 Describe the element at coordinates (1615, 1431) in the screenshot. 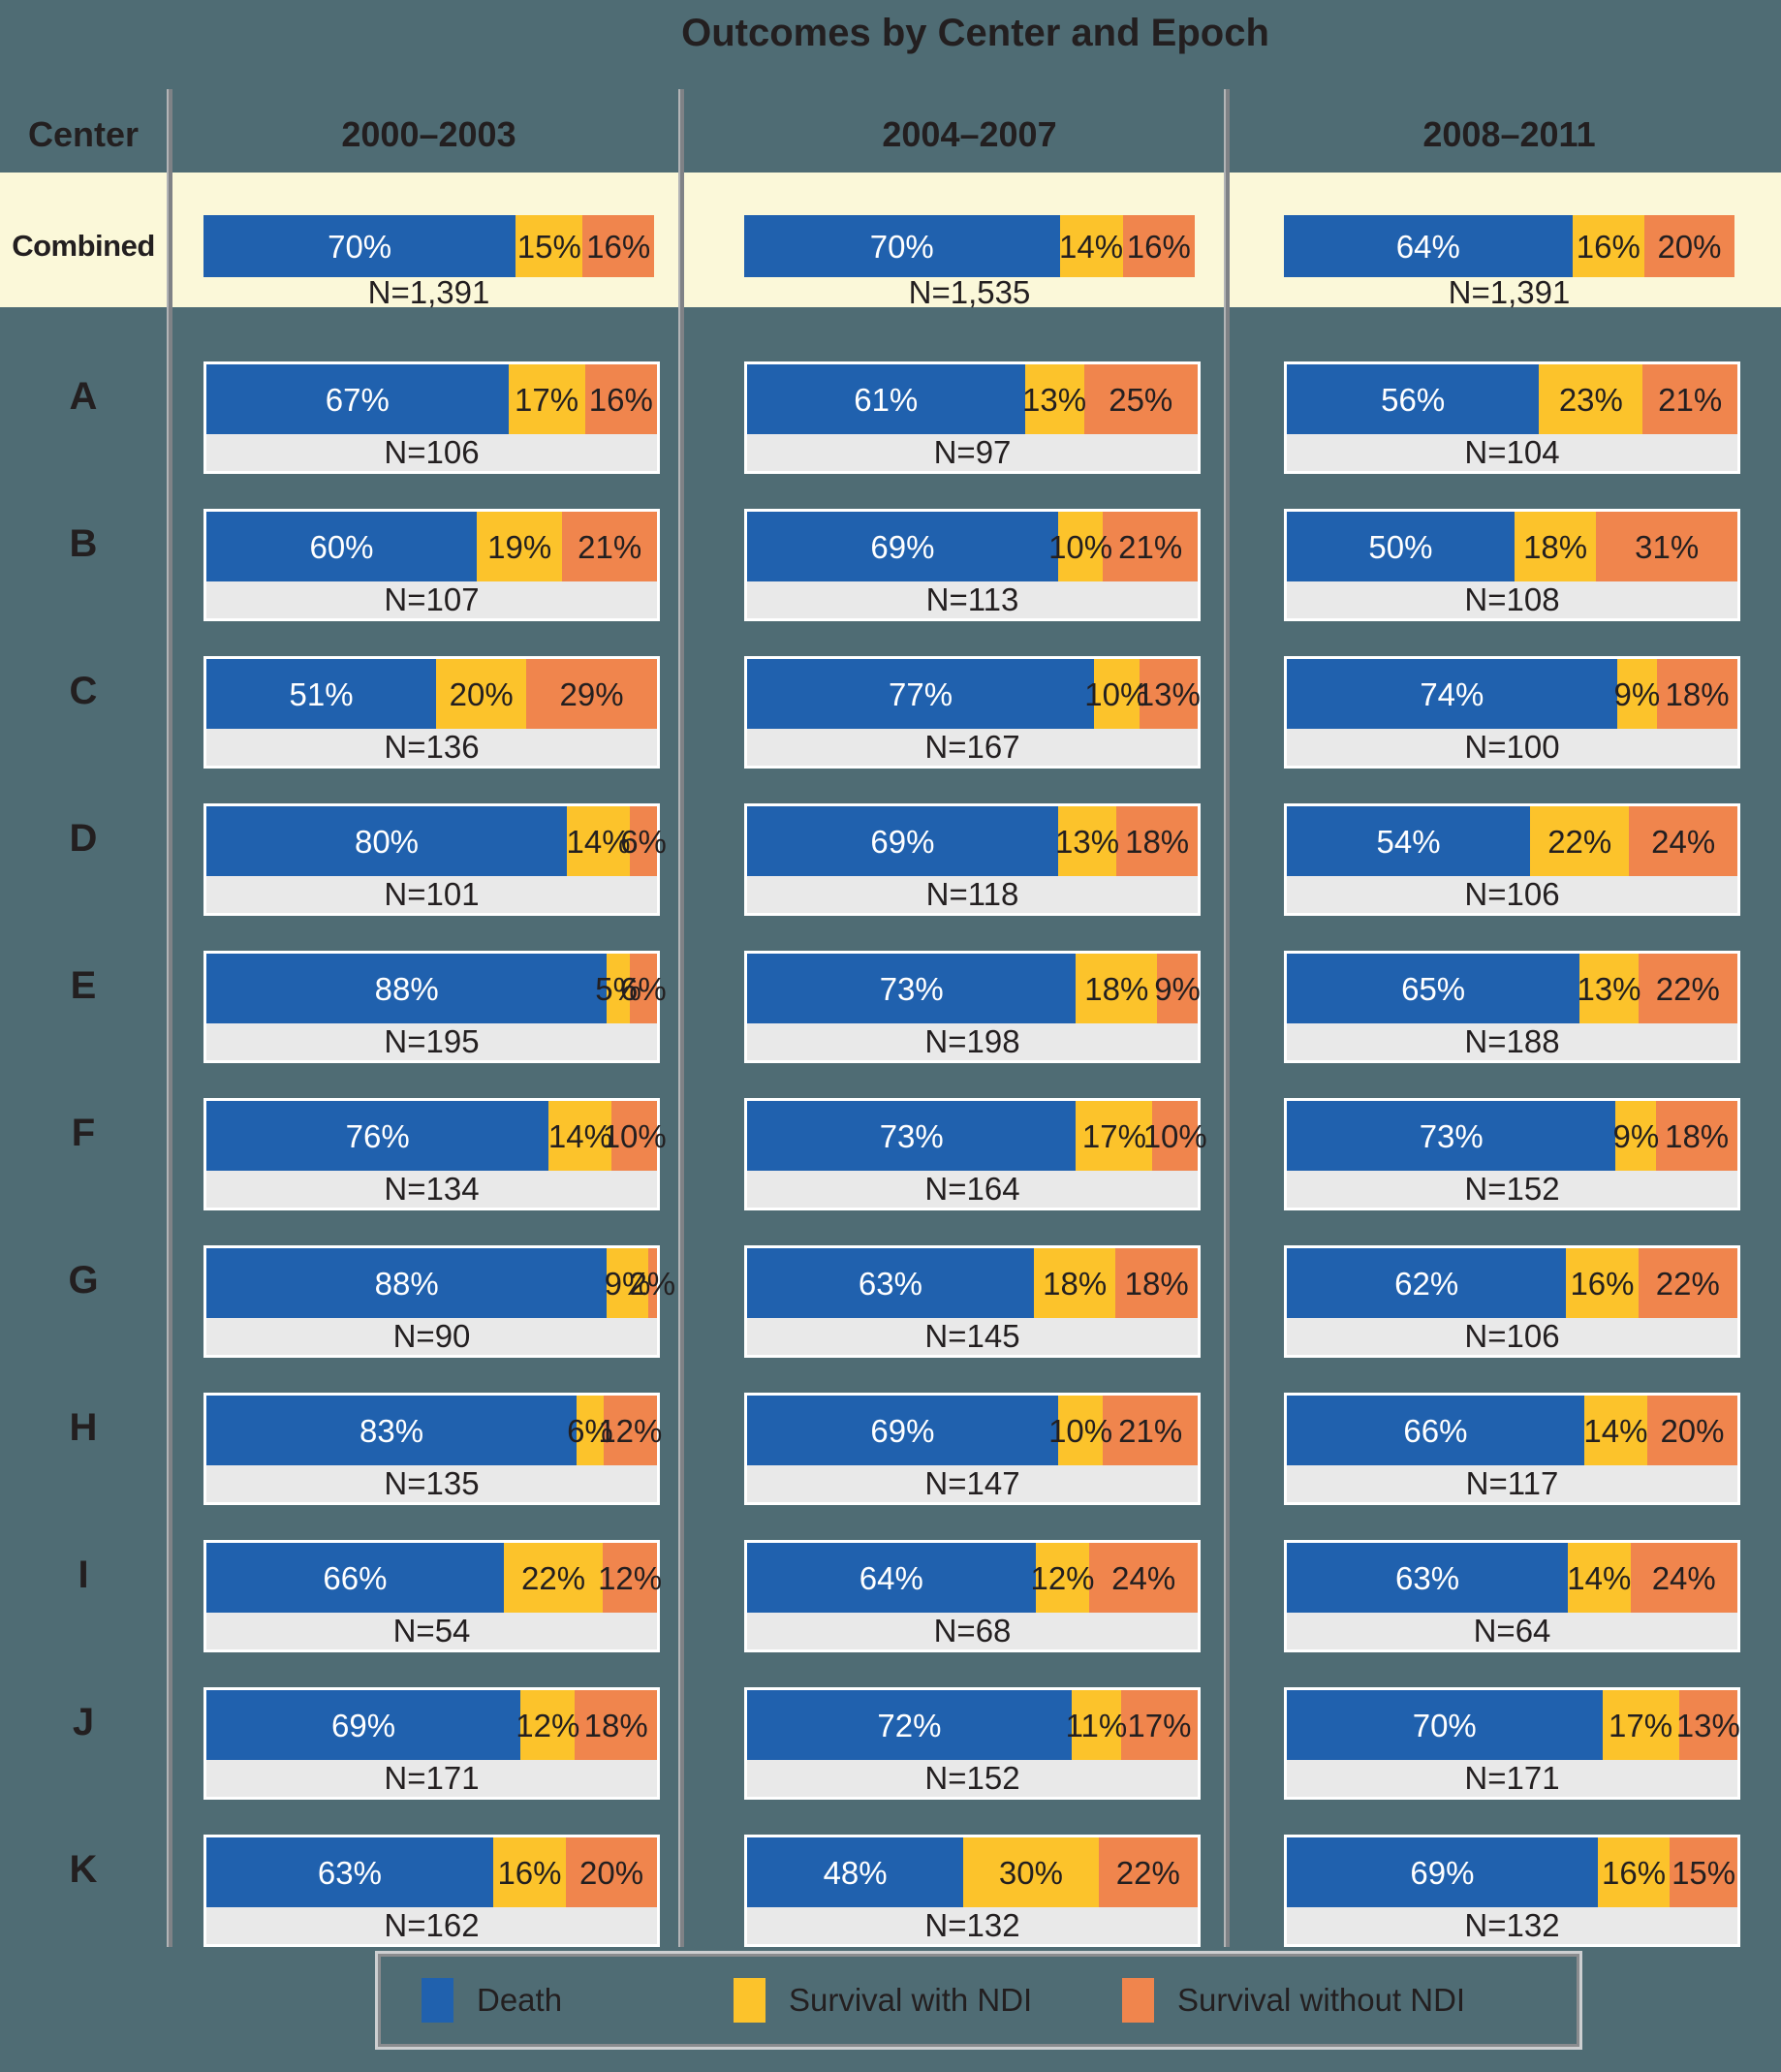

I see `bar-segment-survival-with-ndi: 14%` at that location.